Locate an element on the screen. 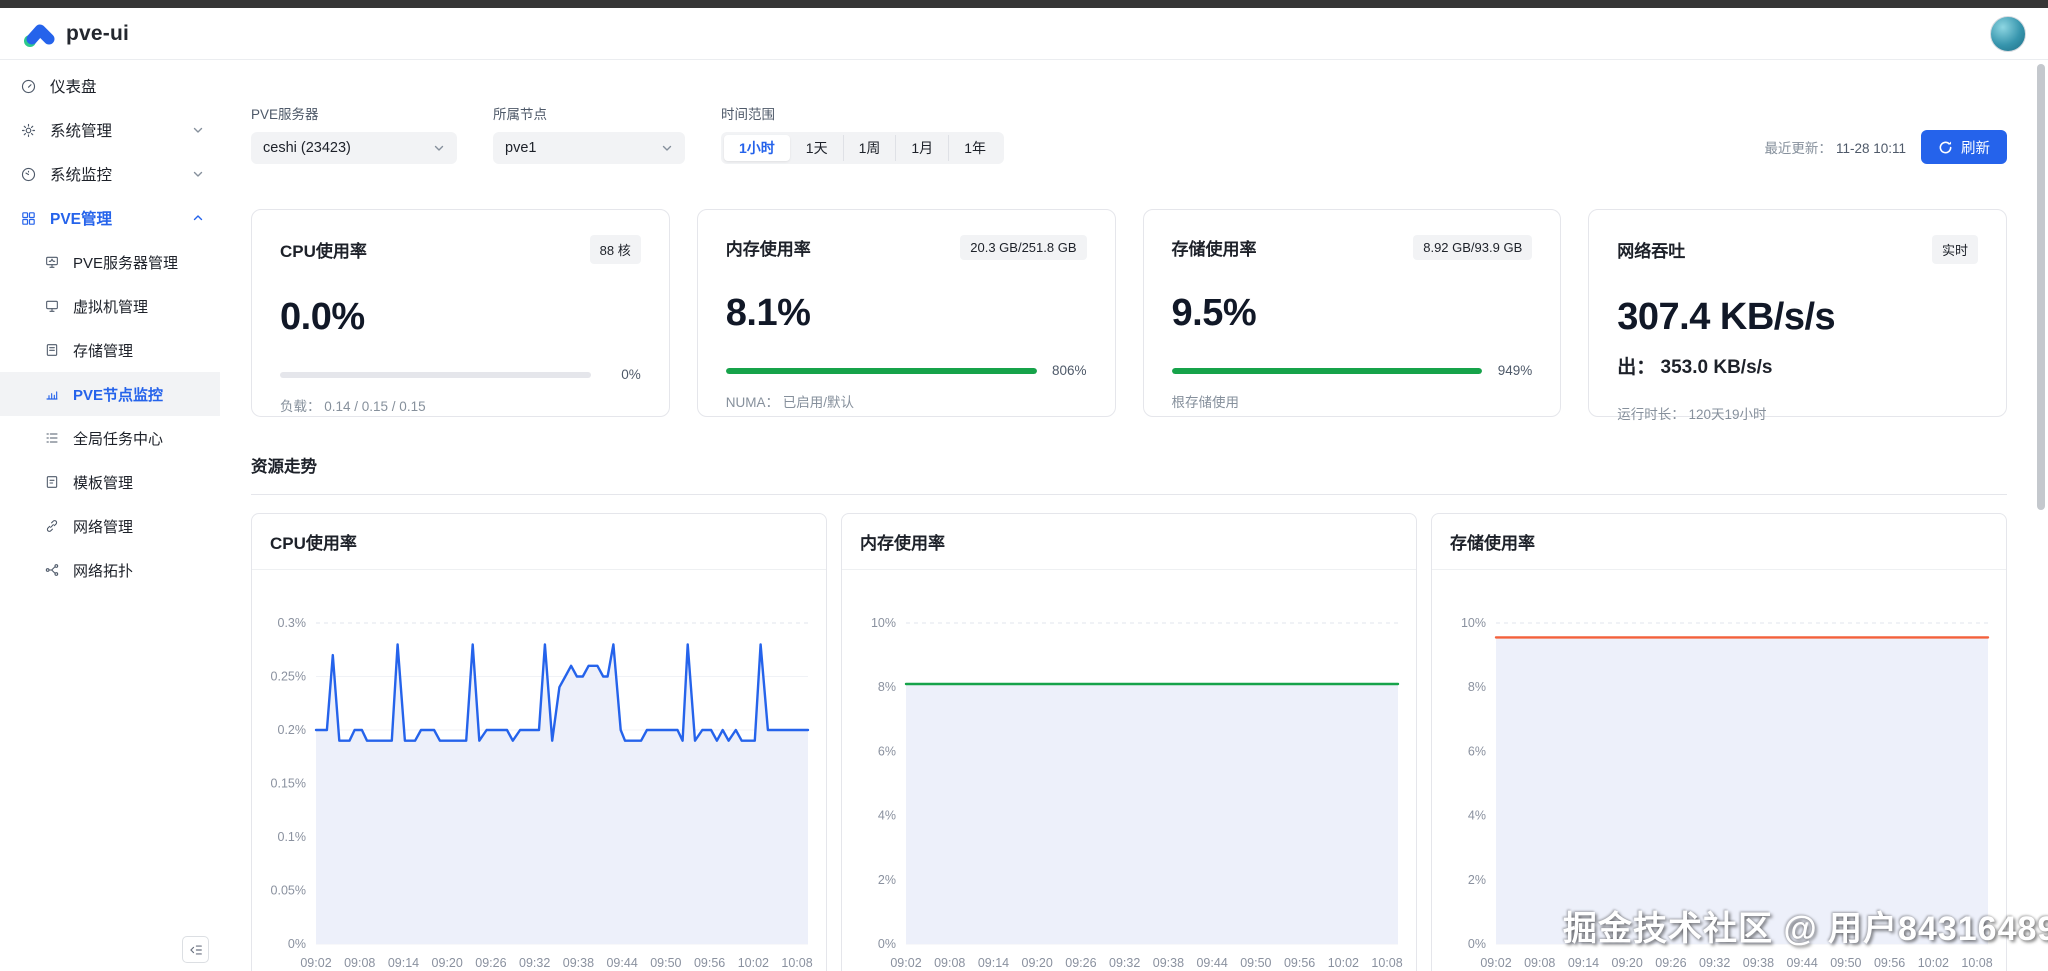 The height and width of the screenshot is (971, 2048). pve-server-value: ceshi (23423) is located at coordinates (307, 148).